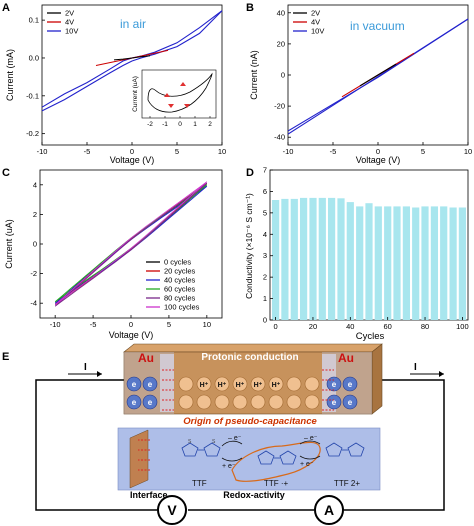  What do you see at coordinates (199, 483) in the screenshot?
I see `ttf-label-neutral: TTF` at bounding box center [199, 483].